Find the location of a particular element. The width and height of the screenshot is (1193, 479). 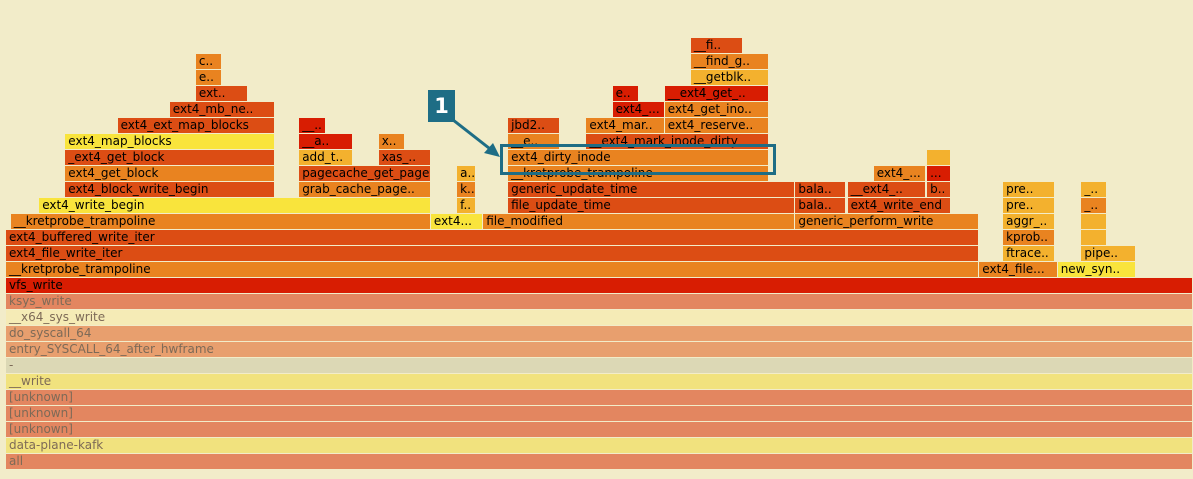

flame-frame: pagecache_get_page is located at coordinates (364, 173).